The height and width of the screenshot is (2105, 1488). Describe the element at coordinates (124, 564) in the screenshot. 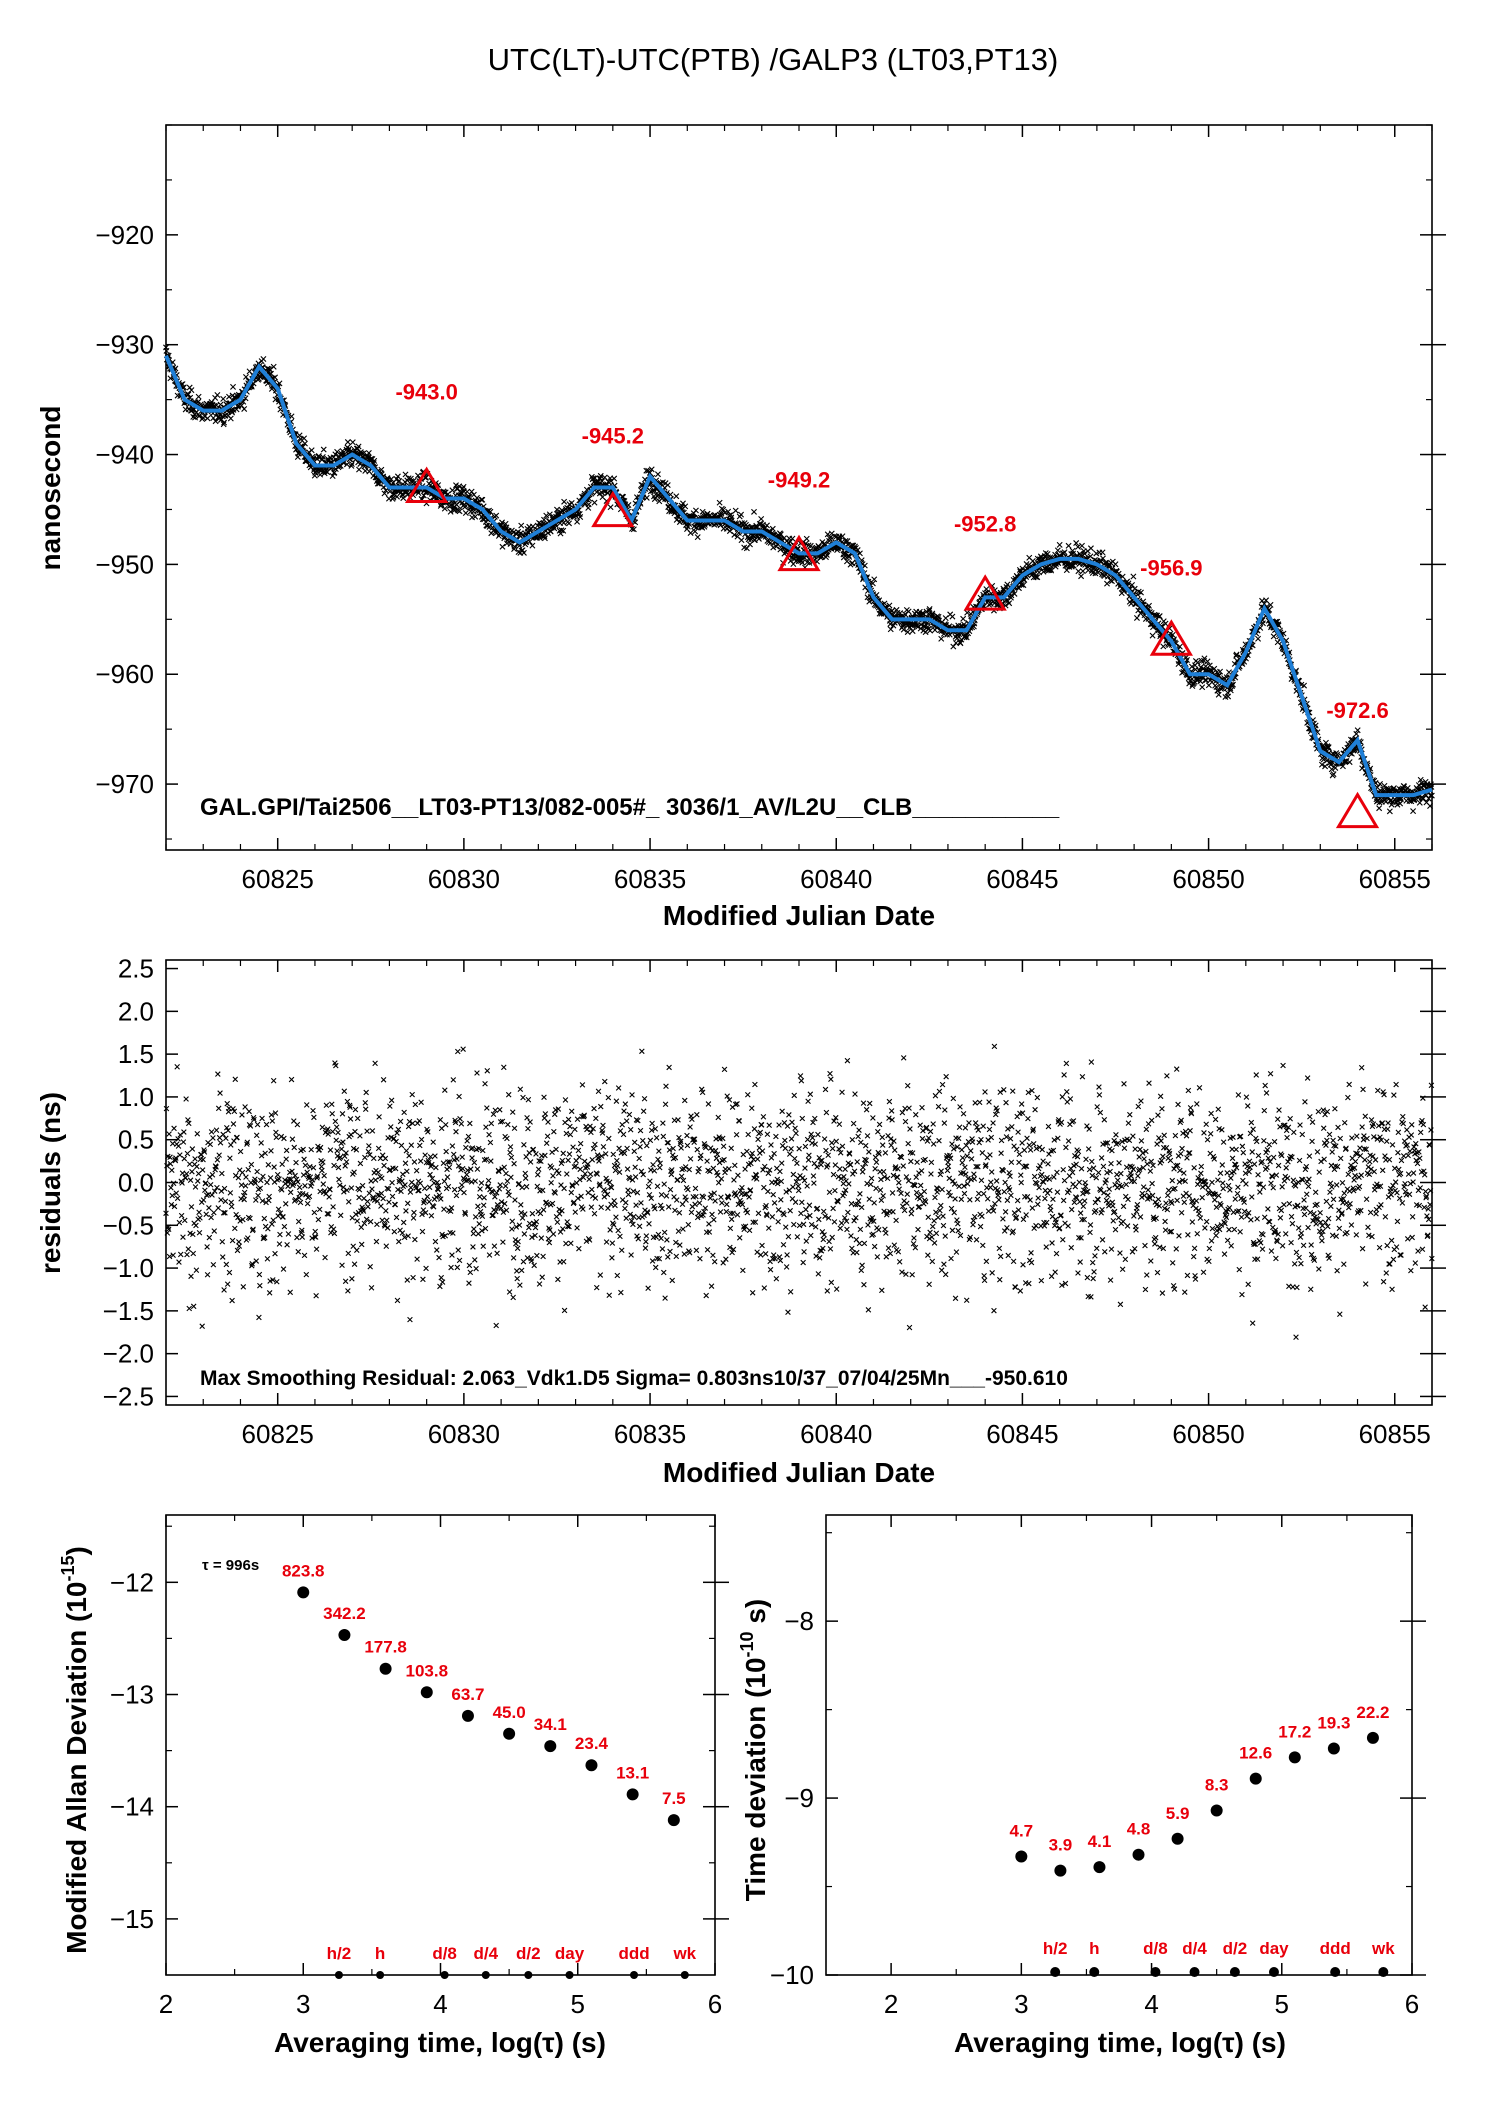

I see `y-tick-label: −950` at that location.